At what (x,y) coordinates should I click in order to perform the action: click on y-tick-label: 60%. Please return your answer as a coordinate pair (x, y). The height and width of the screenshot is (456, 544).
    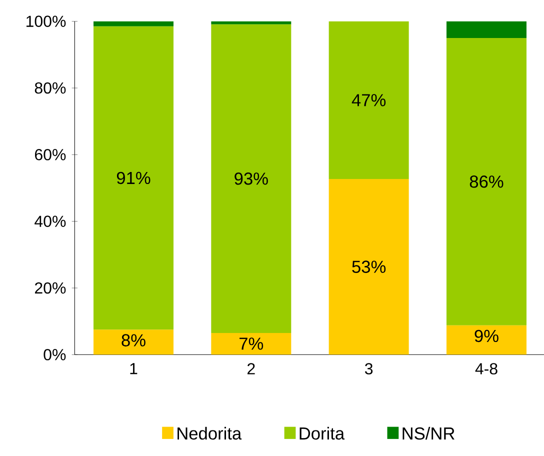
    Looking at the image, I should click on (50, 154).